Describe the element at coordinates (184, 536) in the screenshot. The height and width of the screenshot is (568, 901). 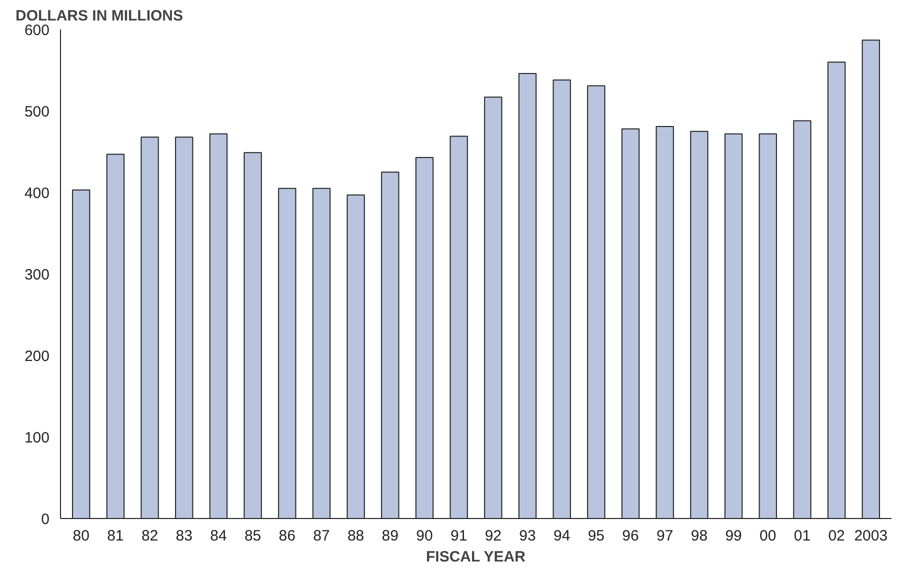
I see `x-tick-label: 83` at that location.